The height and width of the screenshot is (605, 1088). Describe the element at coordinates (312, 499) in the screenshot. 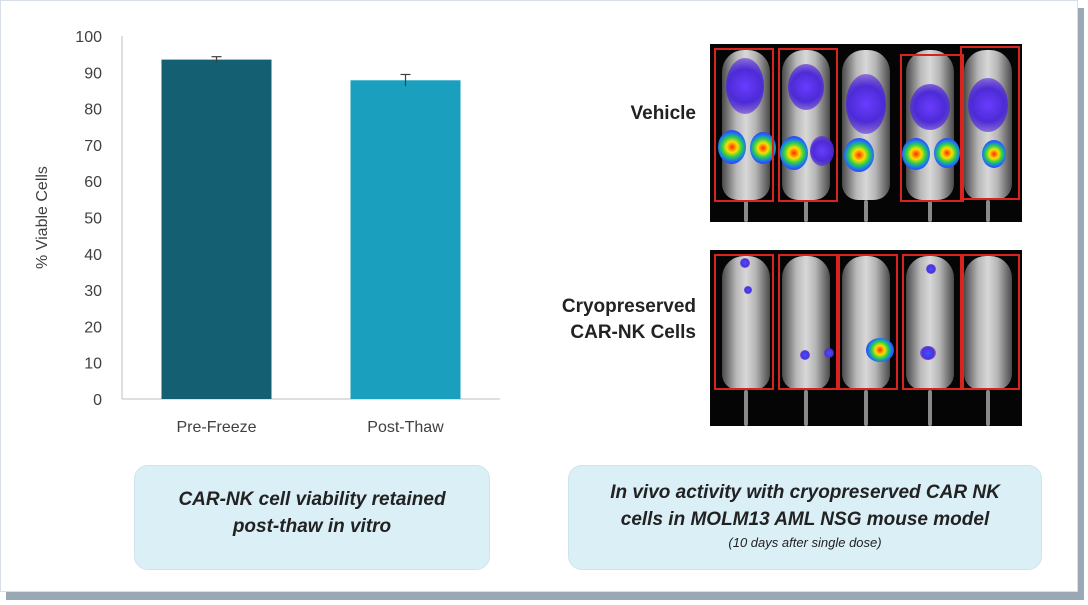

I see `caption-left-line1: CAR-NK cell viability retained` at that location.